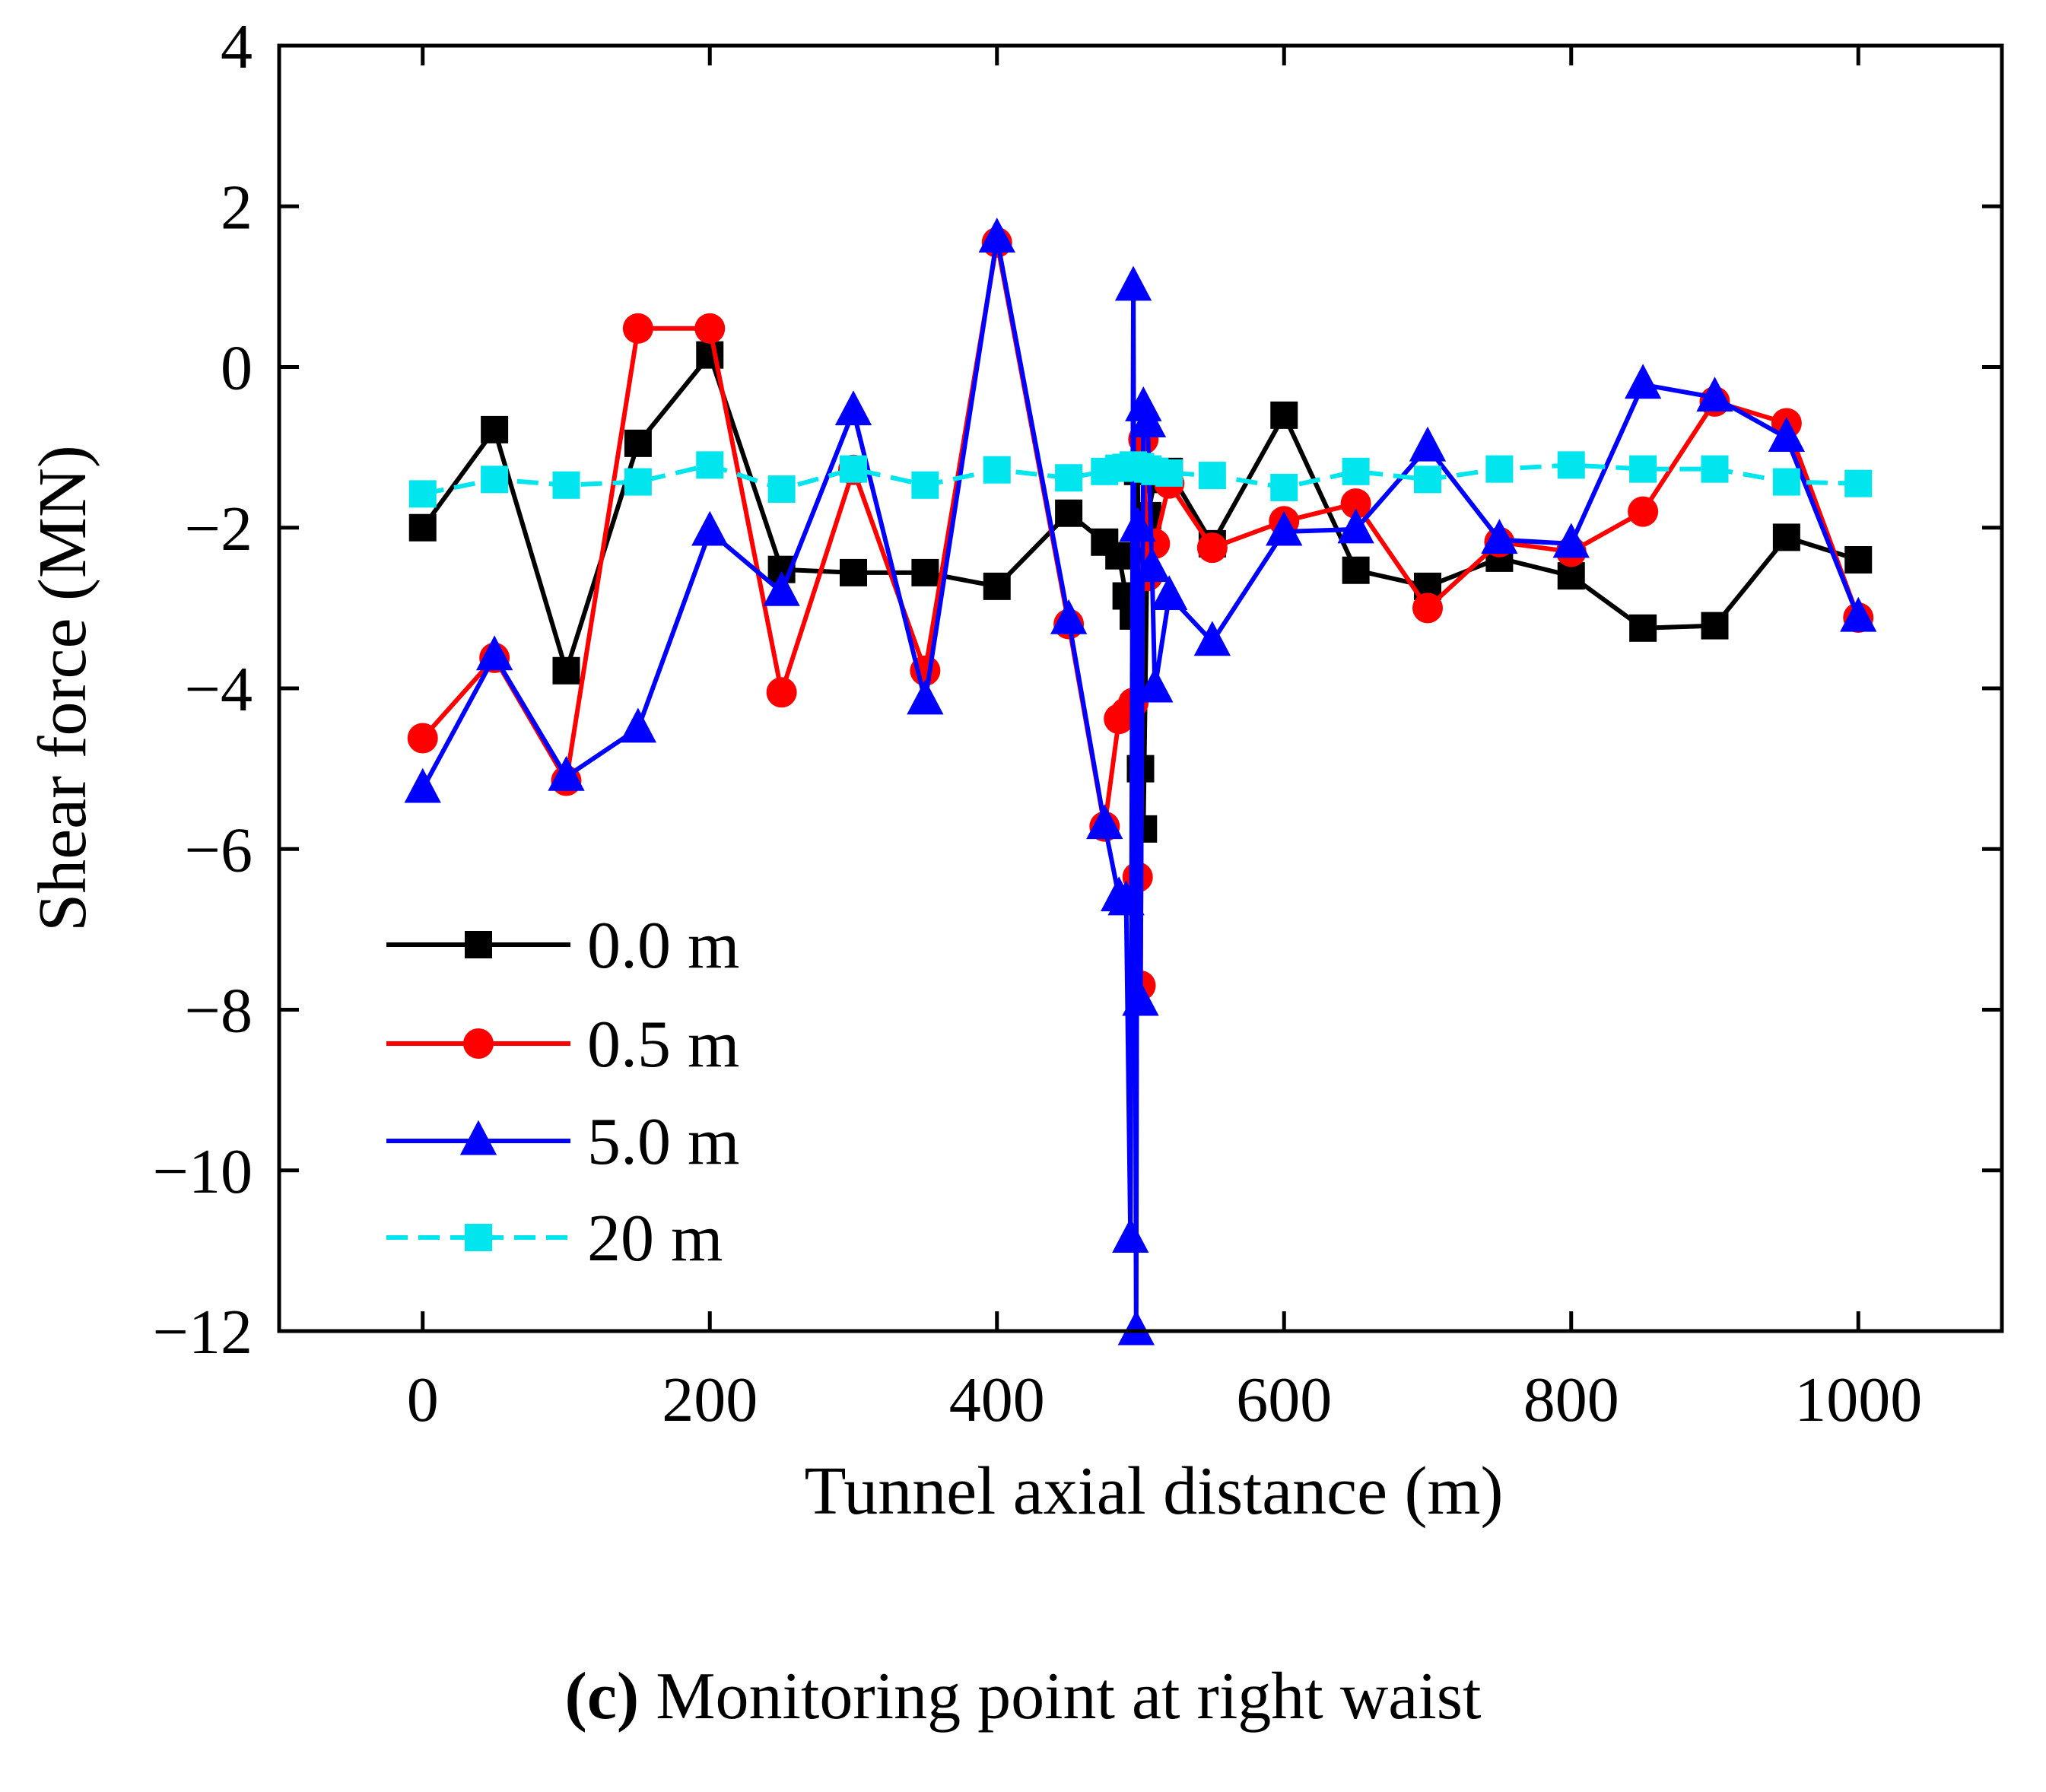  I want to click on y-tick-label: 4, so click(237, 46).